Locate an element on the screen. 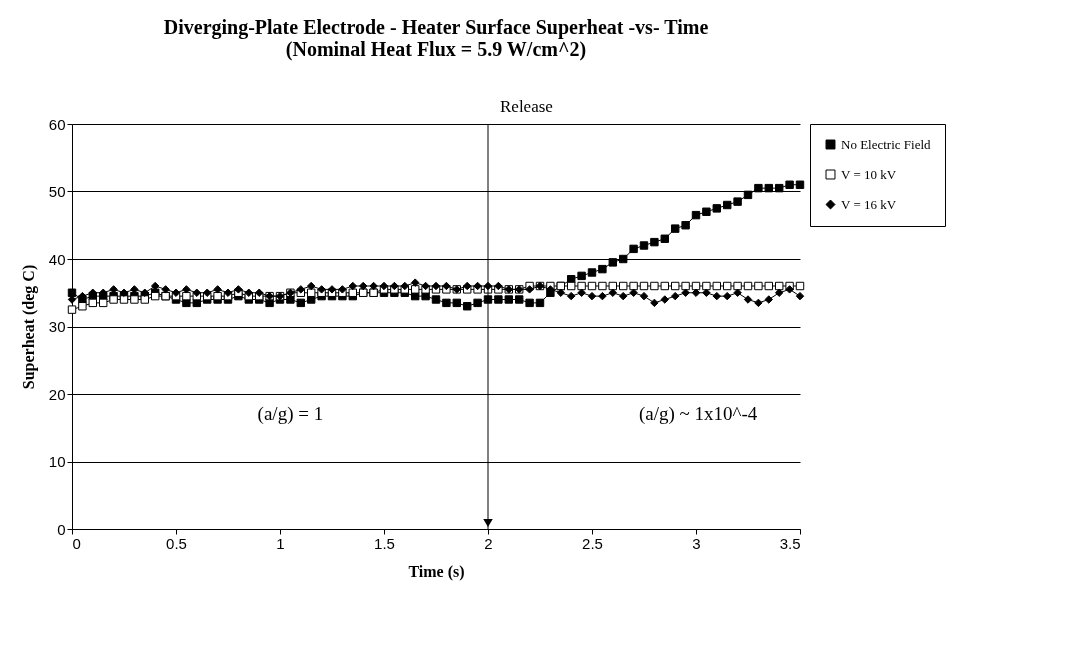  legend-label: V = 10 kV is located at coordinates (869, 174).